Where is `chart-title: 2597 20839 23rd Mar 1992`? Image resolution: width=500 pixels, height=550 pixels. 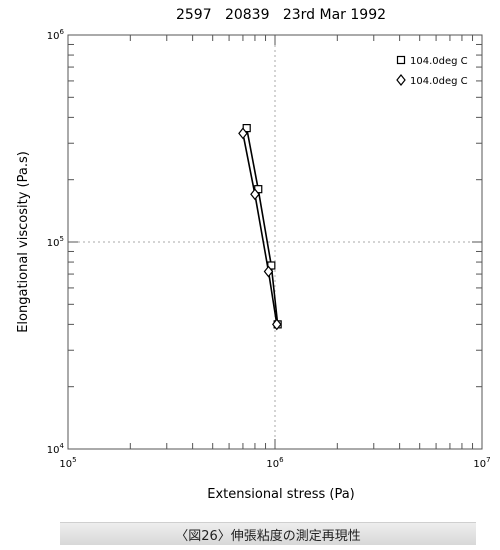
chart-title: 2597 20839 23rd Mar 1992 is located at coordinates (281, 15).